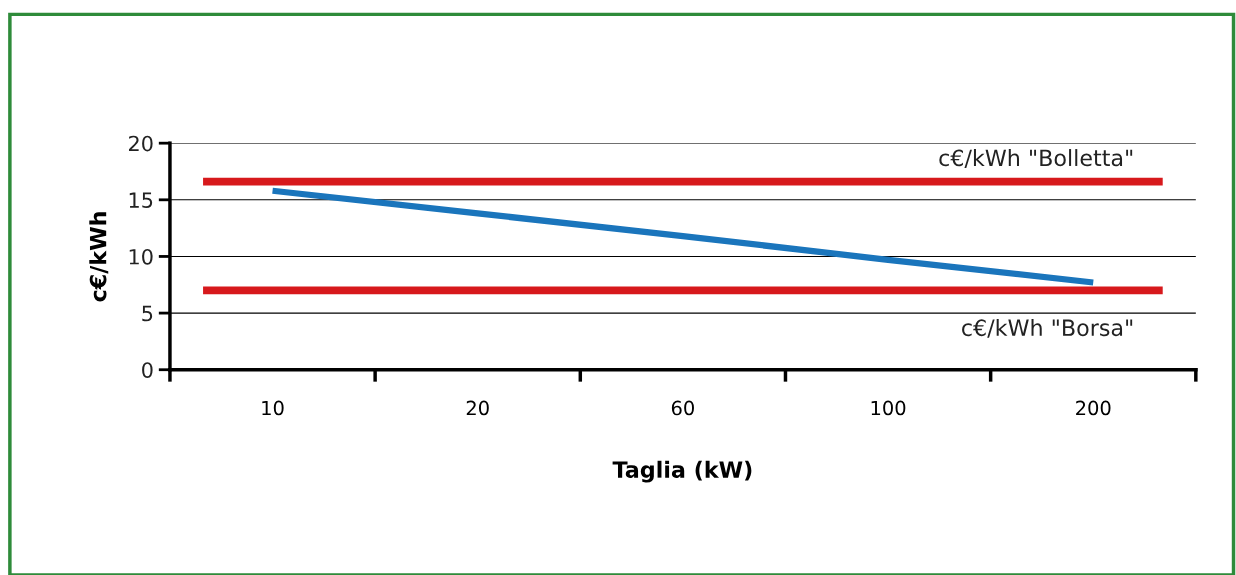 The image size is (1236, 575). I want to click on x-tick-label: 60, so click(682, 408).